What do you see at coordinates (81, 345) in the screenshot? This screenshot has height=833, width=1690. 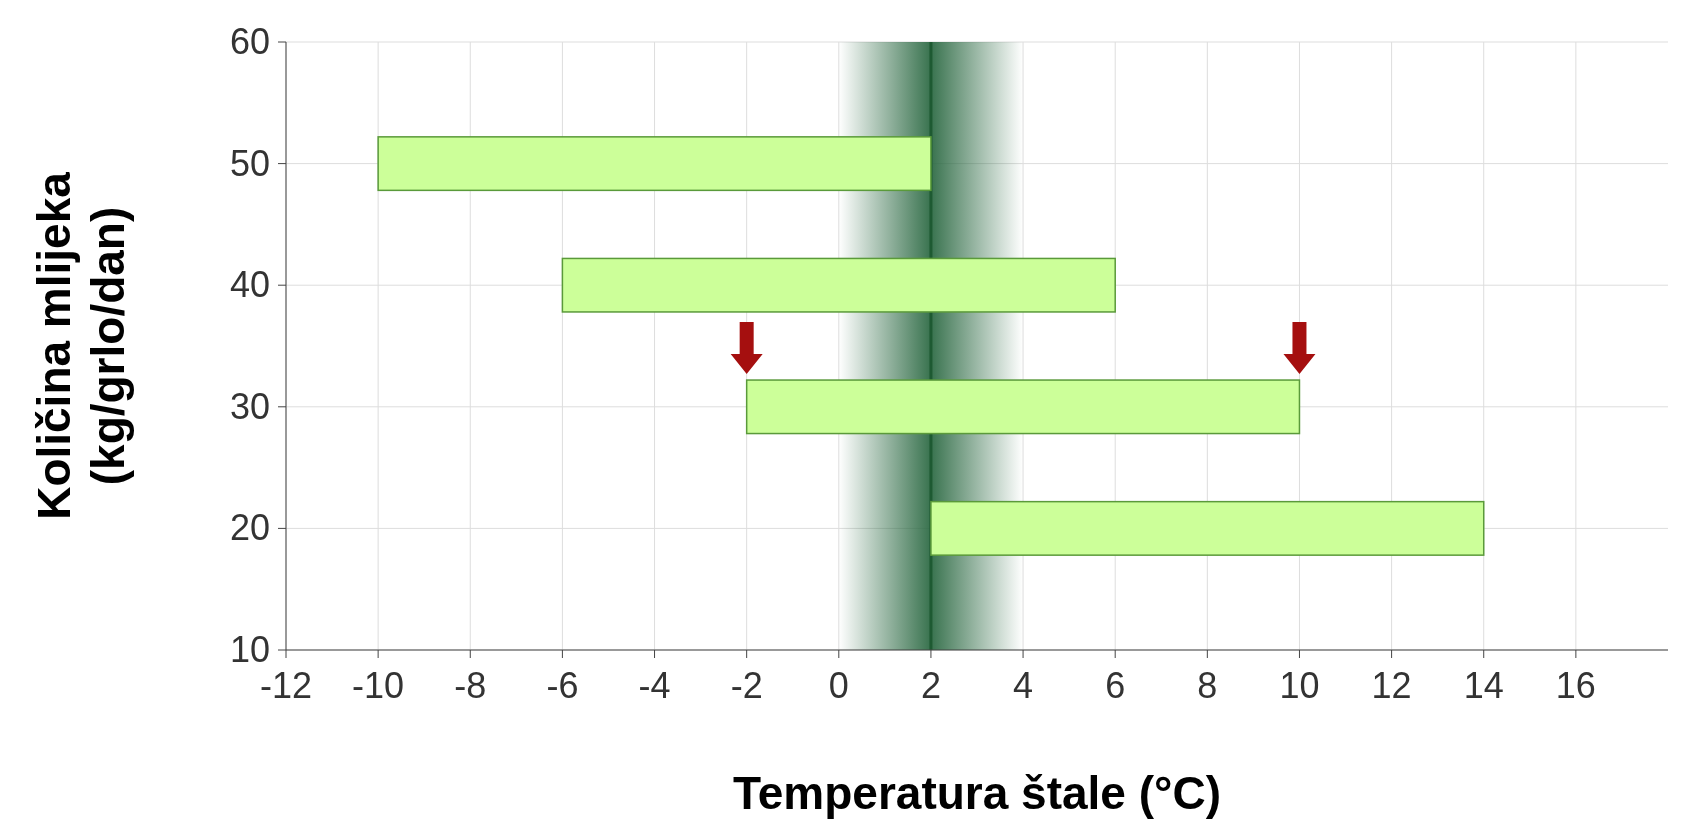 I see `y-axis-title: Količina mlijeka (kg/grlo/dan)` at bounding box center [81, 345].